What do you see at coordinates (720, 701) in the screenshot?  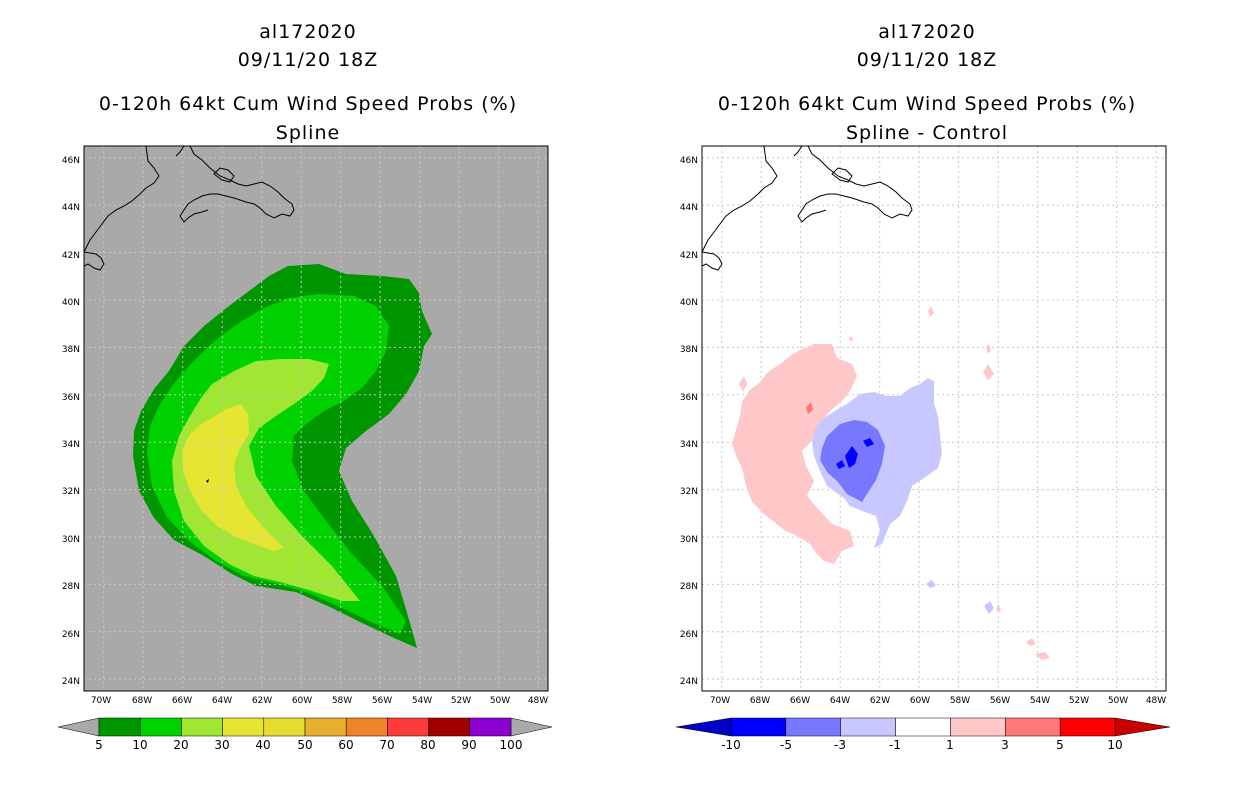 I see `right-x-tick-70W: 70W` at bounding box center [720, 701].